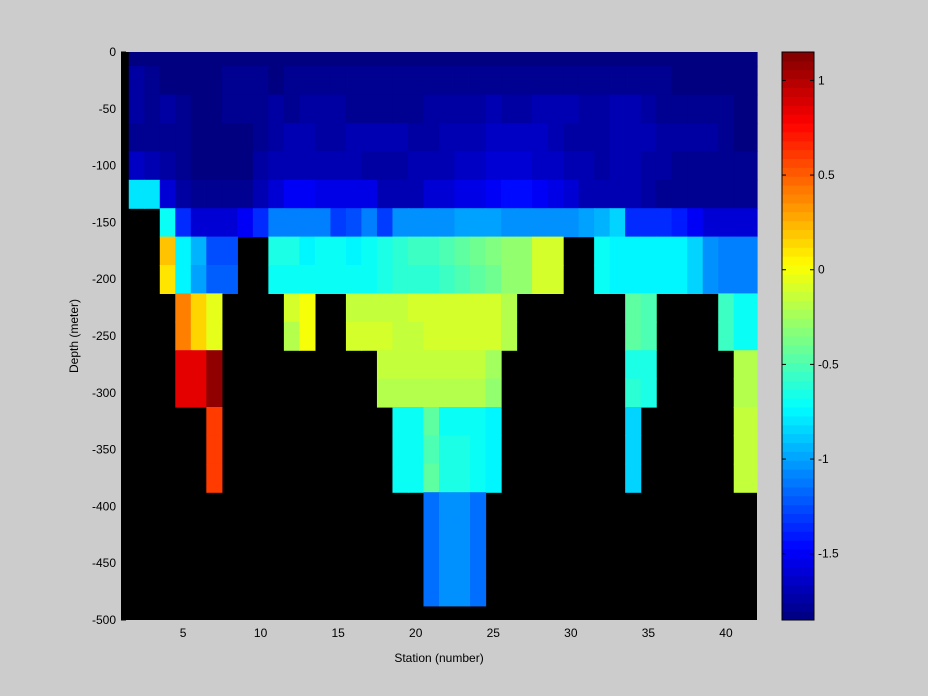  Describe the element at coordinates (104, 450) in the screenshot. I see `y-tick-label: -350` at that location.